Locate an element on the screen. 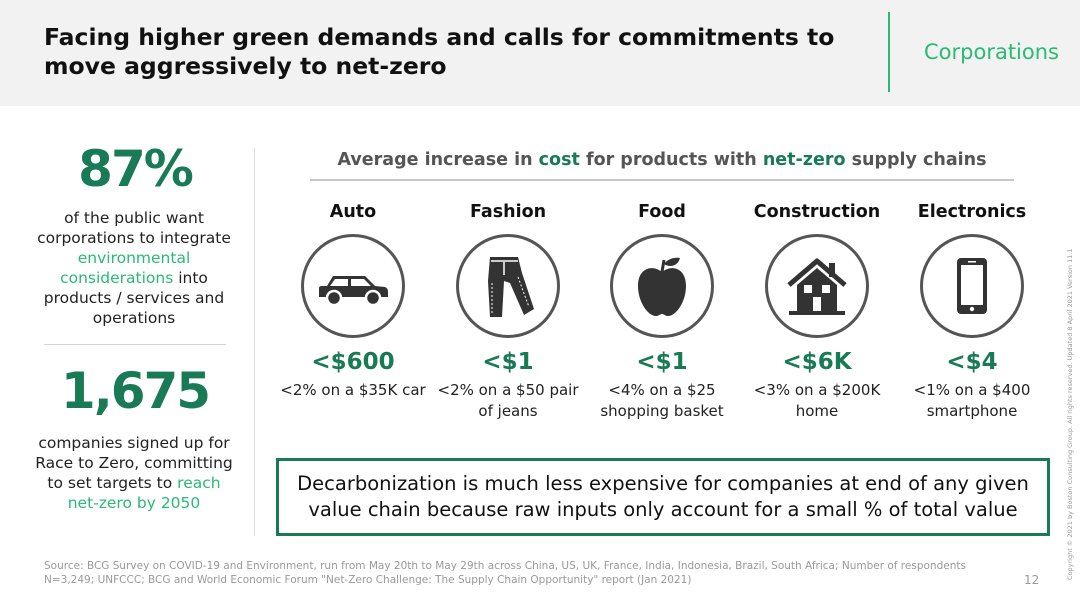 This screenshot has width=1080, height=608. category-name: Food is located at coordinates (662, 212).